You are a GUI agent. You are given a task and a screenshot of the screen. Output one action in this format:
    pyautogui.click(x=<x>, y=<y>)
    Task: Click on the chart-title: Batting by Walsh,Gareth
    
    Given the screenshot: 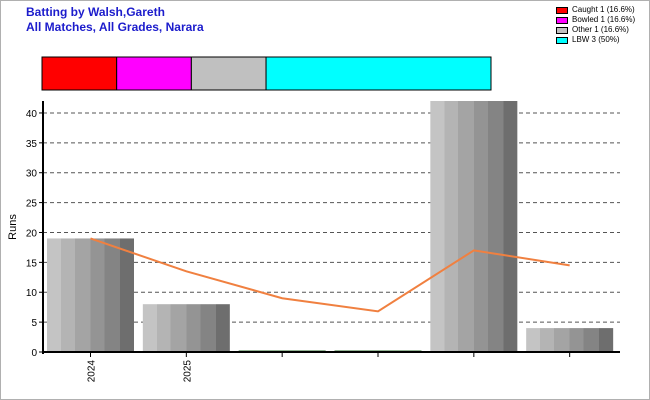 What is the action you would take?
    pyautogui.click(x=95, y=12)
    